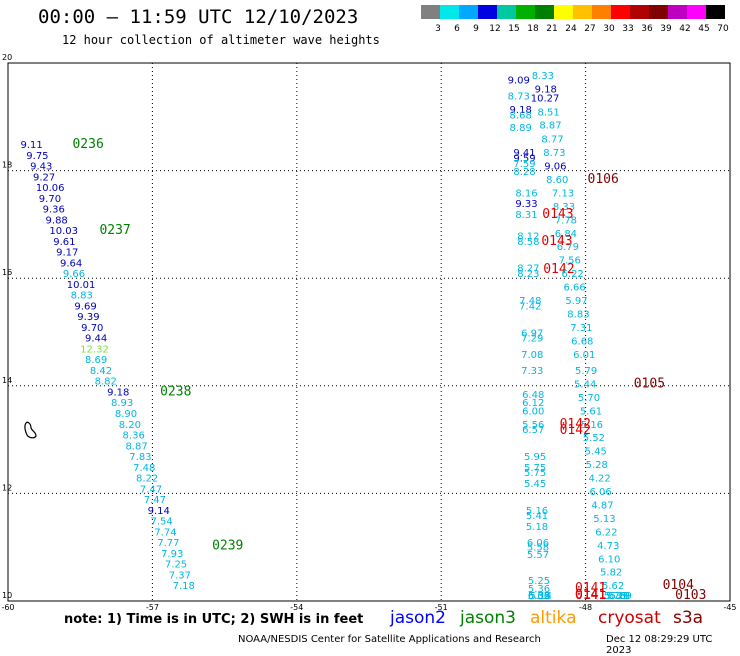 The image size is (740, 656). What do you see at coordinates (7, 380) in the screenshot?
I see `y-tick-label: 14` at bounding box center [7, 380].